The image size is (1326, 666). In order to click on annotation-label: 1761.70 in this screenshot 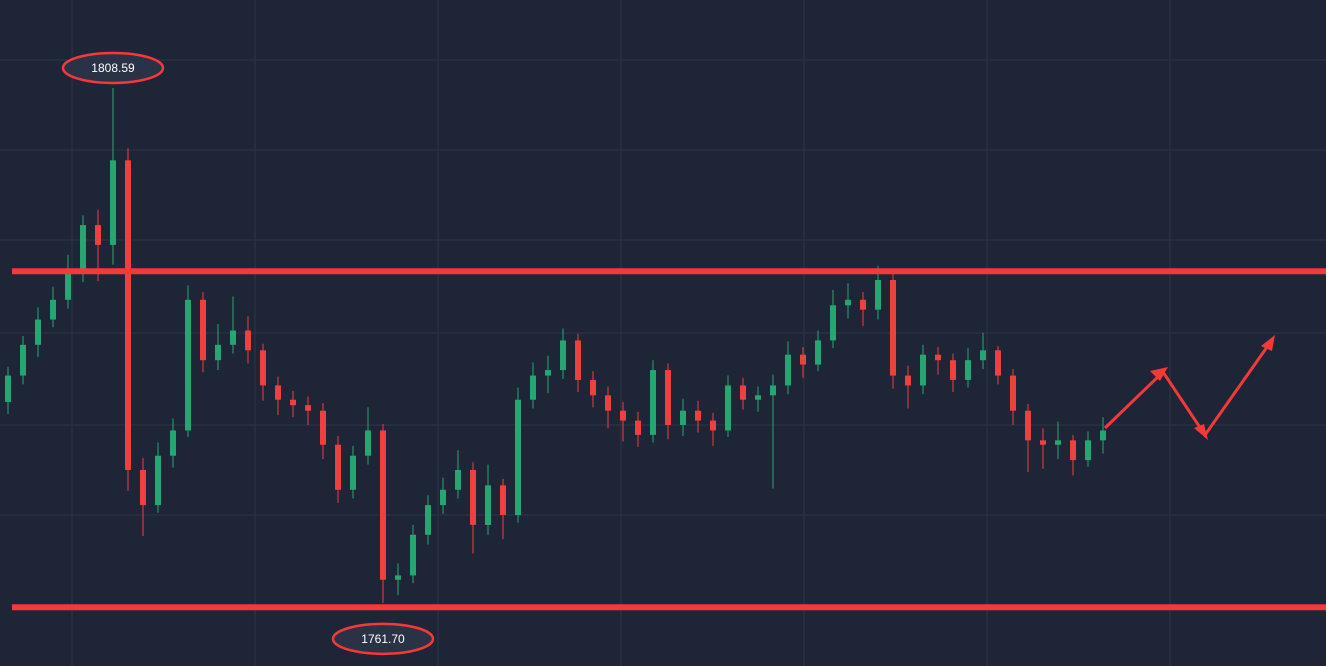, I will do `click(383, 639)`.